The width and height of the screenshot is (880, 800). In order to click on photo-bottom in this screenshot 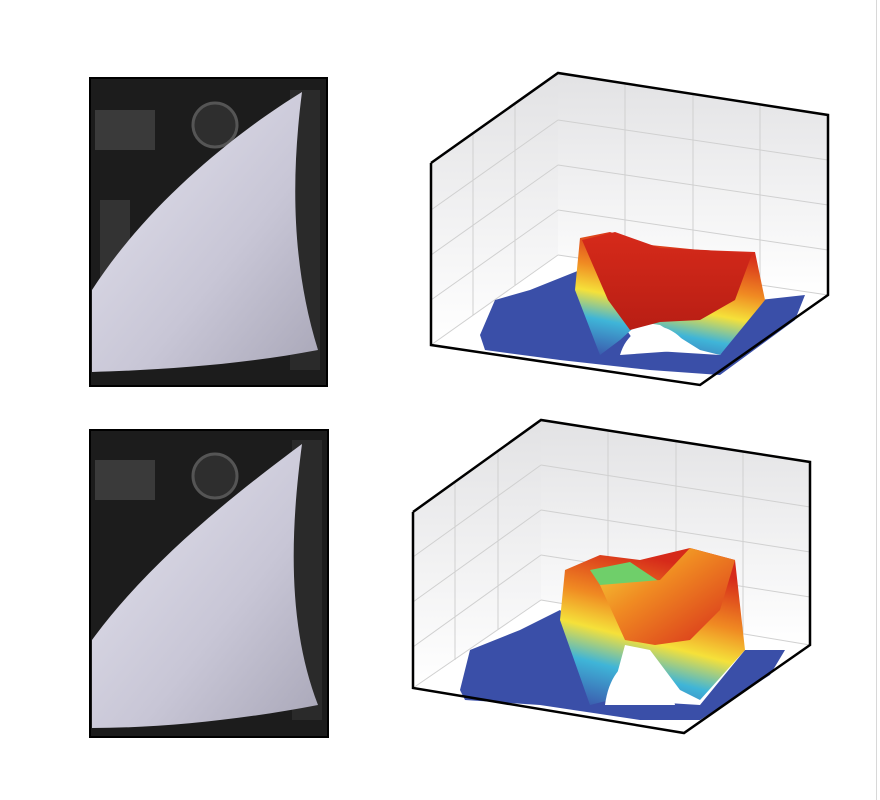, I will do `click(209, 583)`.